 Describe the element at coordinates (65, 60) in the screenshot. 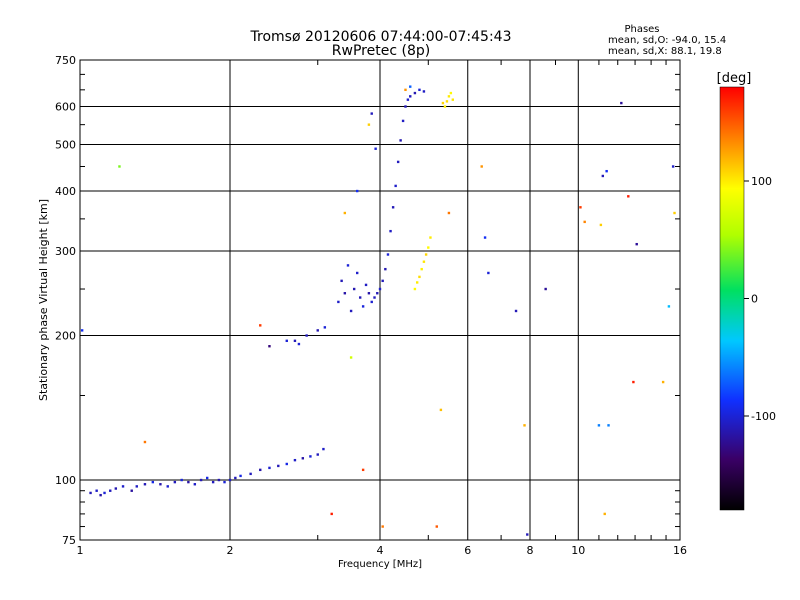

I see `y-tick-label: 750` at that location.